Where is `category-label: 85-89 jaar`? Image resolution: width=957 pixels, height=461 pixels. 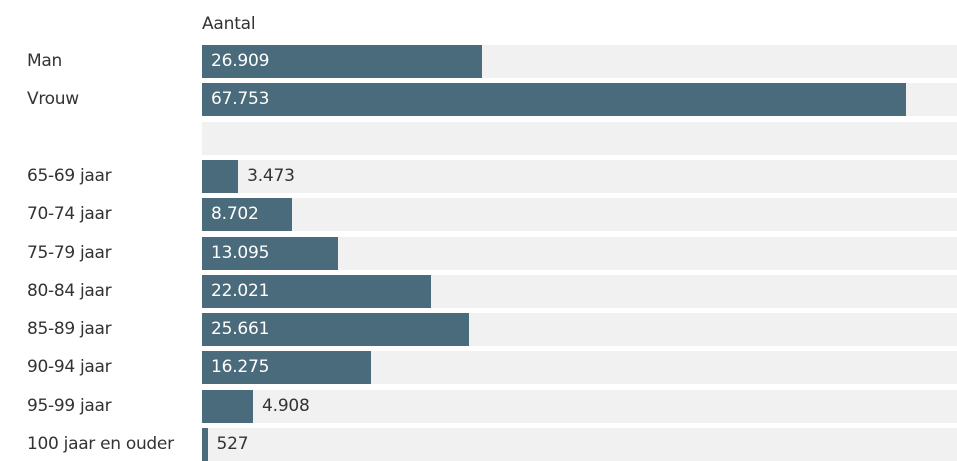 category-label: 85-89 jaar is located at coordinates (69, 329).